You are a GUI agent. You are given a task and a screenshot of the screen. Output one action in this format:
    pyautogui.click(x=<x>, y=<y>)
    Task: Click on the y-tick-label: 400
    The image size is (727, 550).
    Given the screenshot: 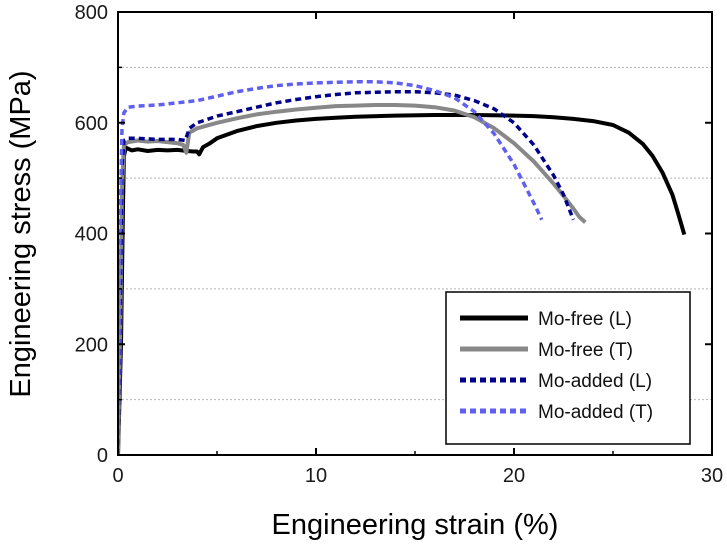 What is the action you would take?
    pyautogui.click(x=91, y=235)
    